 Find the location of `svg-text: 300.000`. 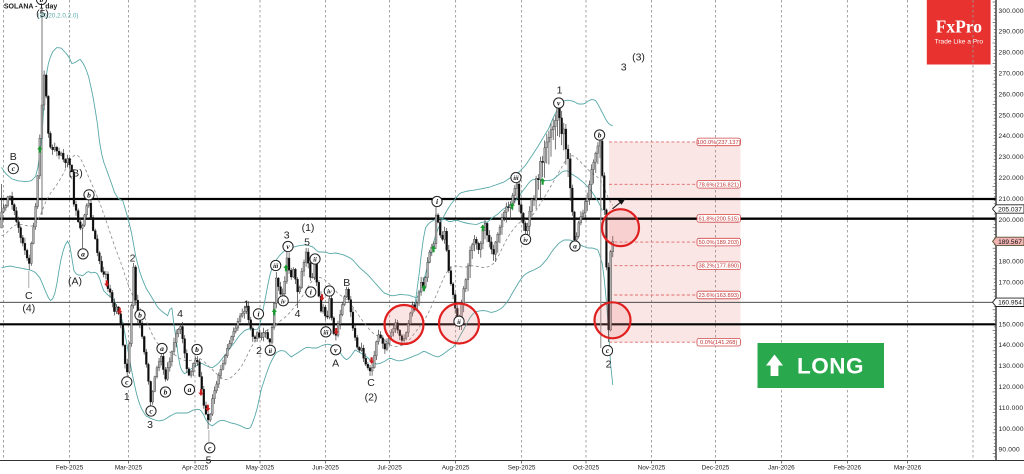

svg-text: 300.000 is located at coordinates (1011, 11).